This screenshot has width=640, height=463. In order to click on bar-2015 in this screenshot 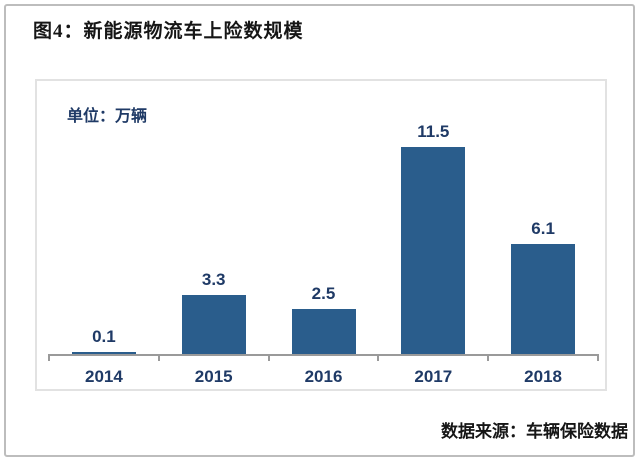, I will do `click(213, 324)`.